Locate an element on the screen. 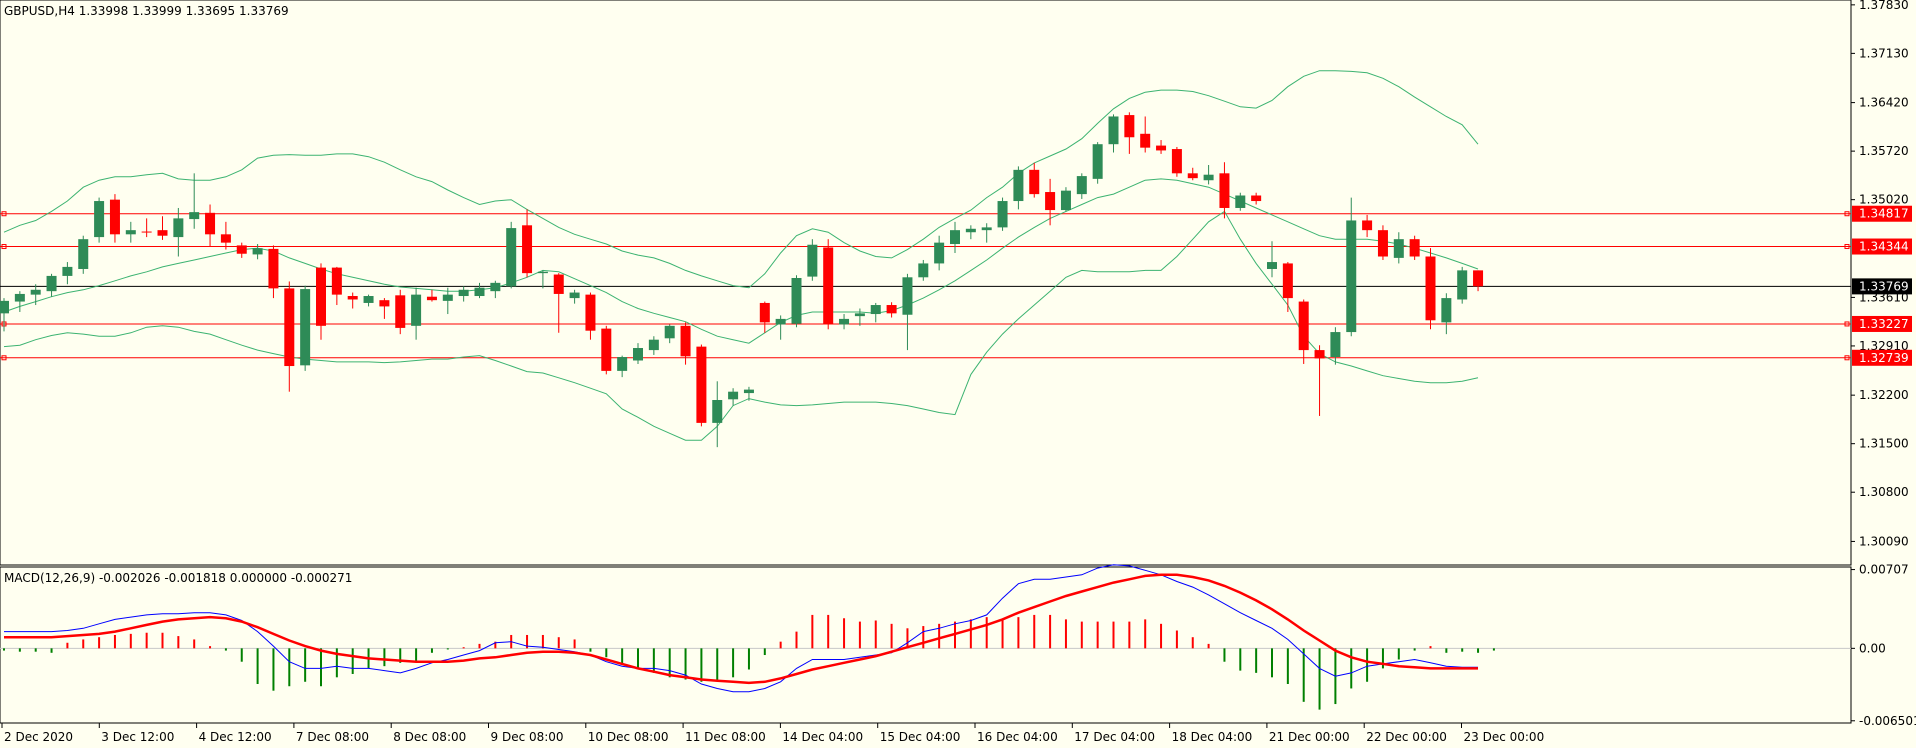 This screenshot has height=748, width=1916. time-tick-label: 3 Dec 12:00 is located at coordinates (137, 737).